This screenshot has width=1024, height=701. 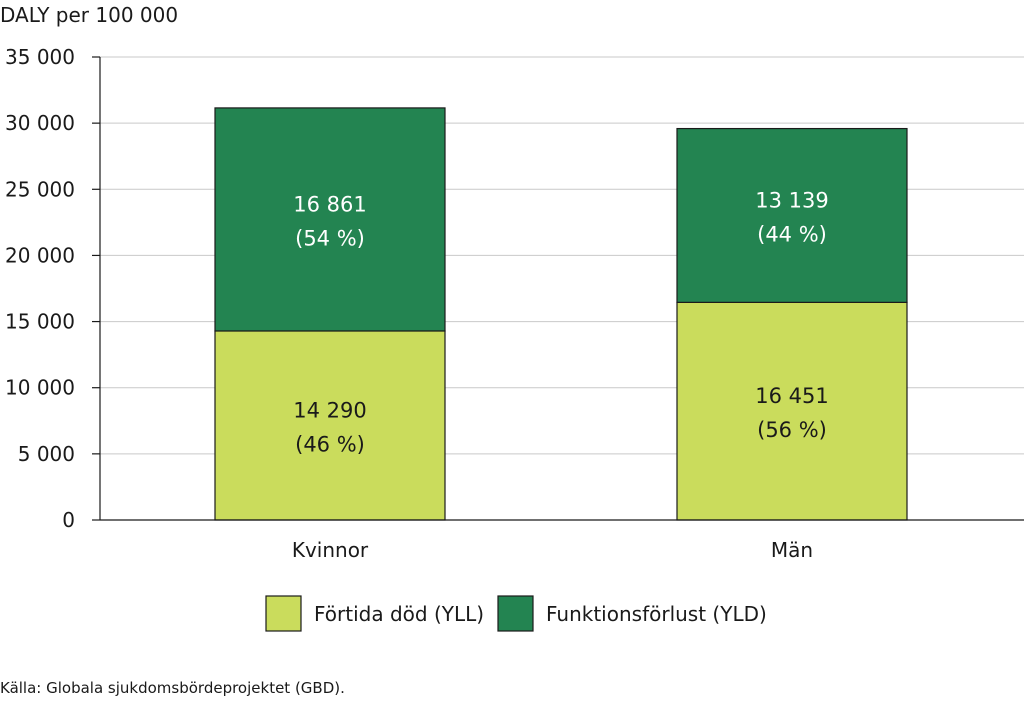 What do you see at coordinates (329, 204) in the screenshot?
I see `data-label: 16 861` at bounding box center [329, 204].